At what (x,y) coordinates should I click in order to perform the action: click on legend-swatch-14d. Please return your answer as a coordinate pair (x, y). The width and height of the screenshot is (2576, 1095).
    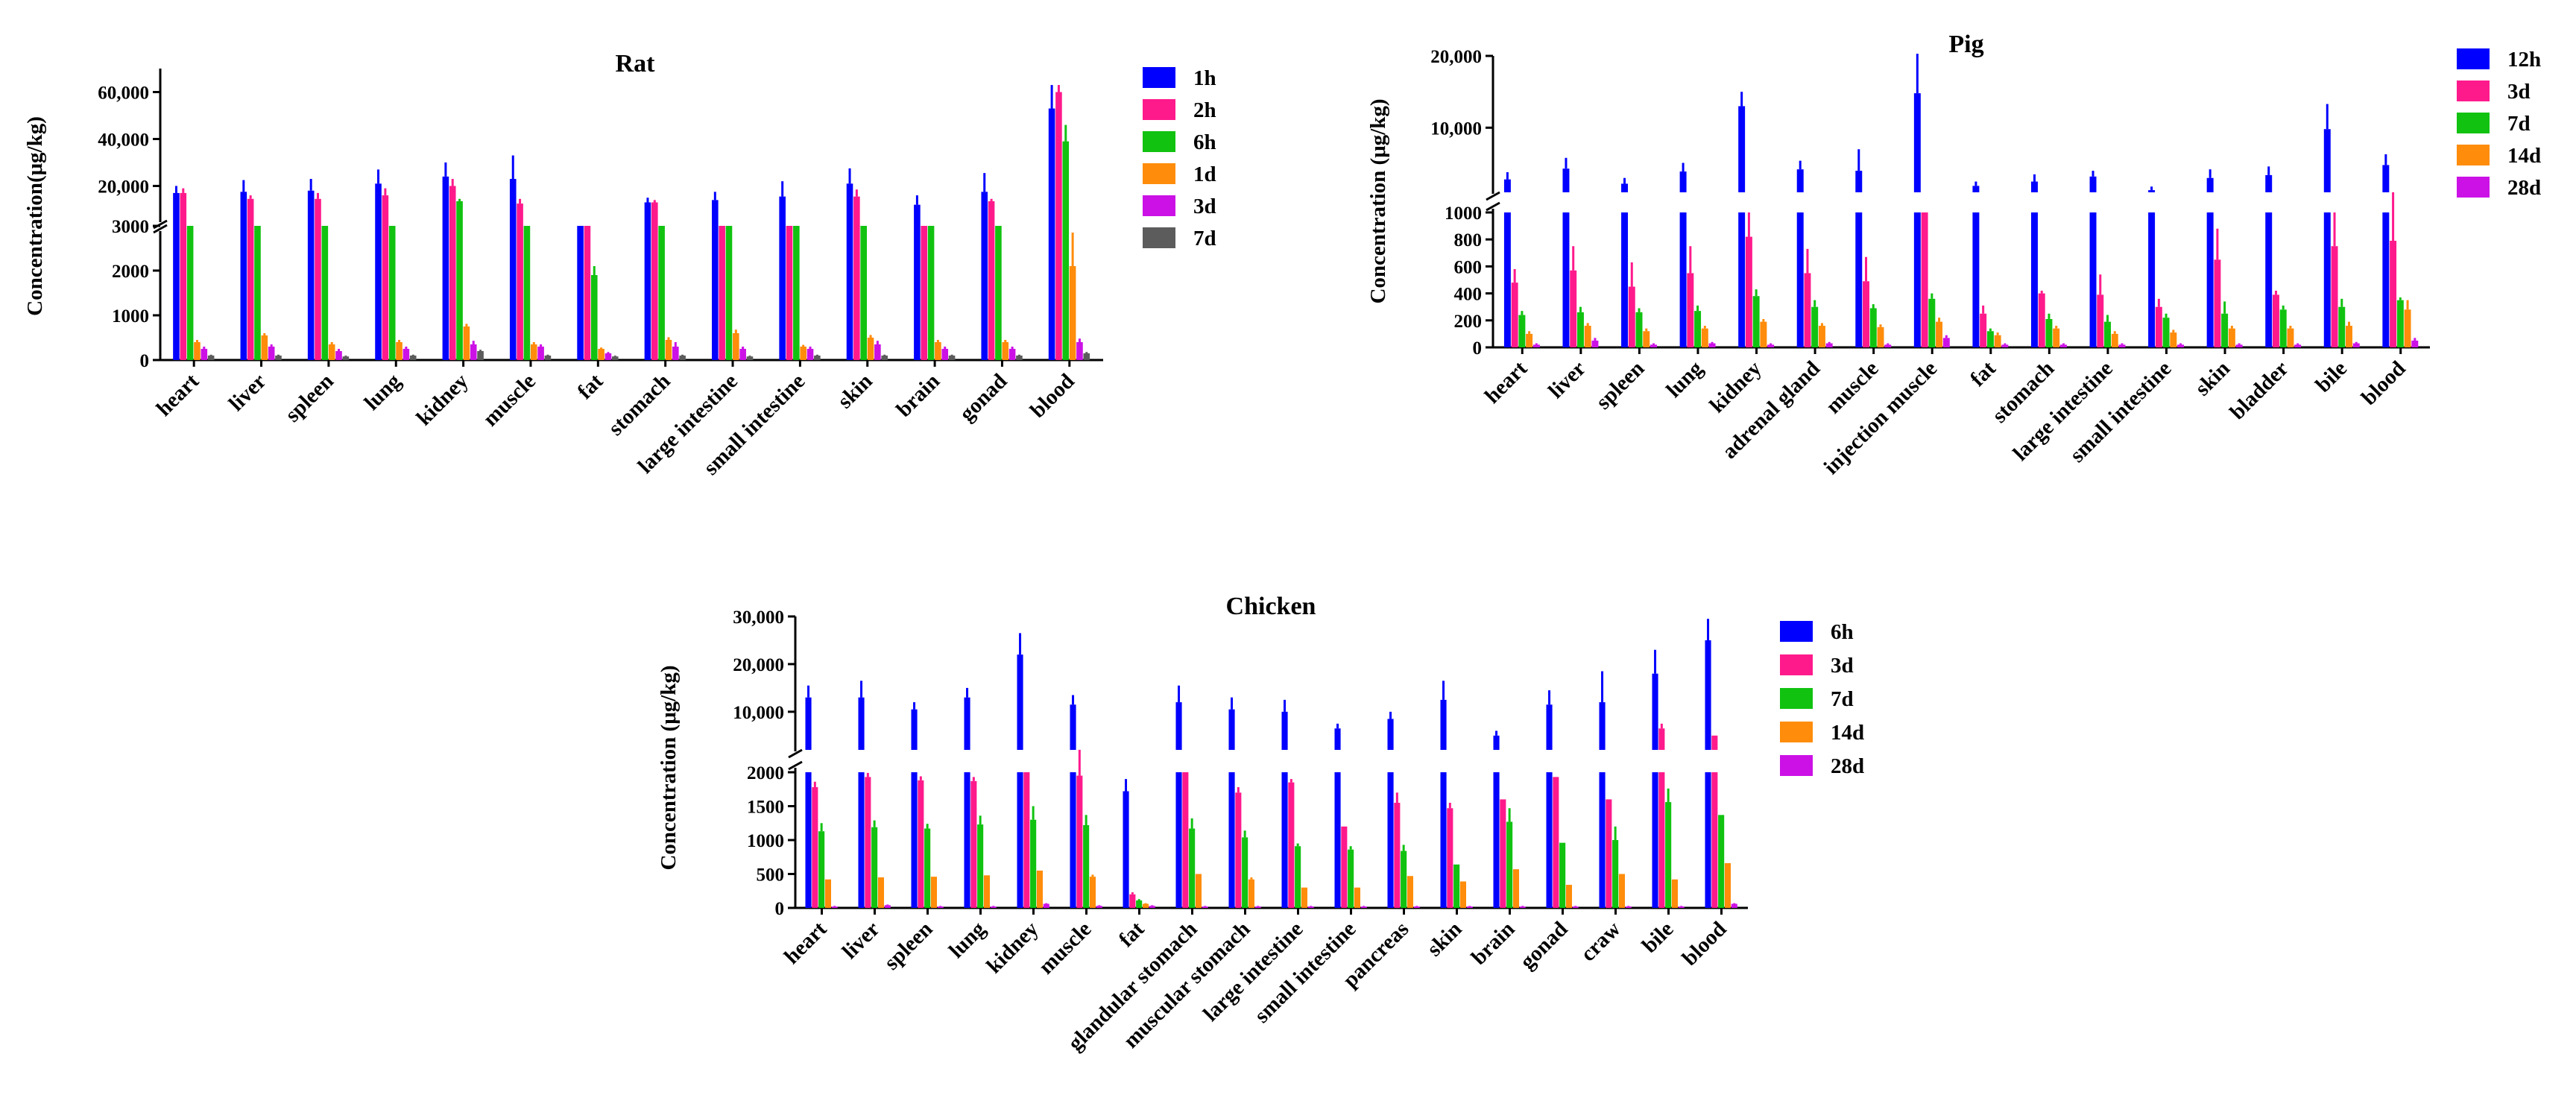
    Looking at the image, I should click on (1796, 732).